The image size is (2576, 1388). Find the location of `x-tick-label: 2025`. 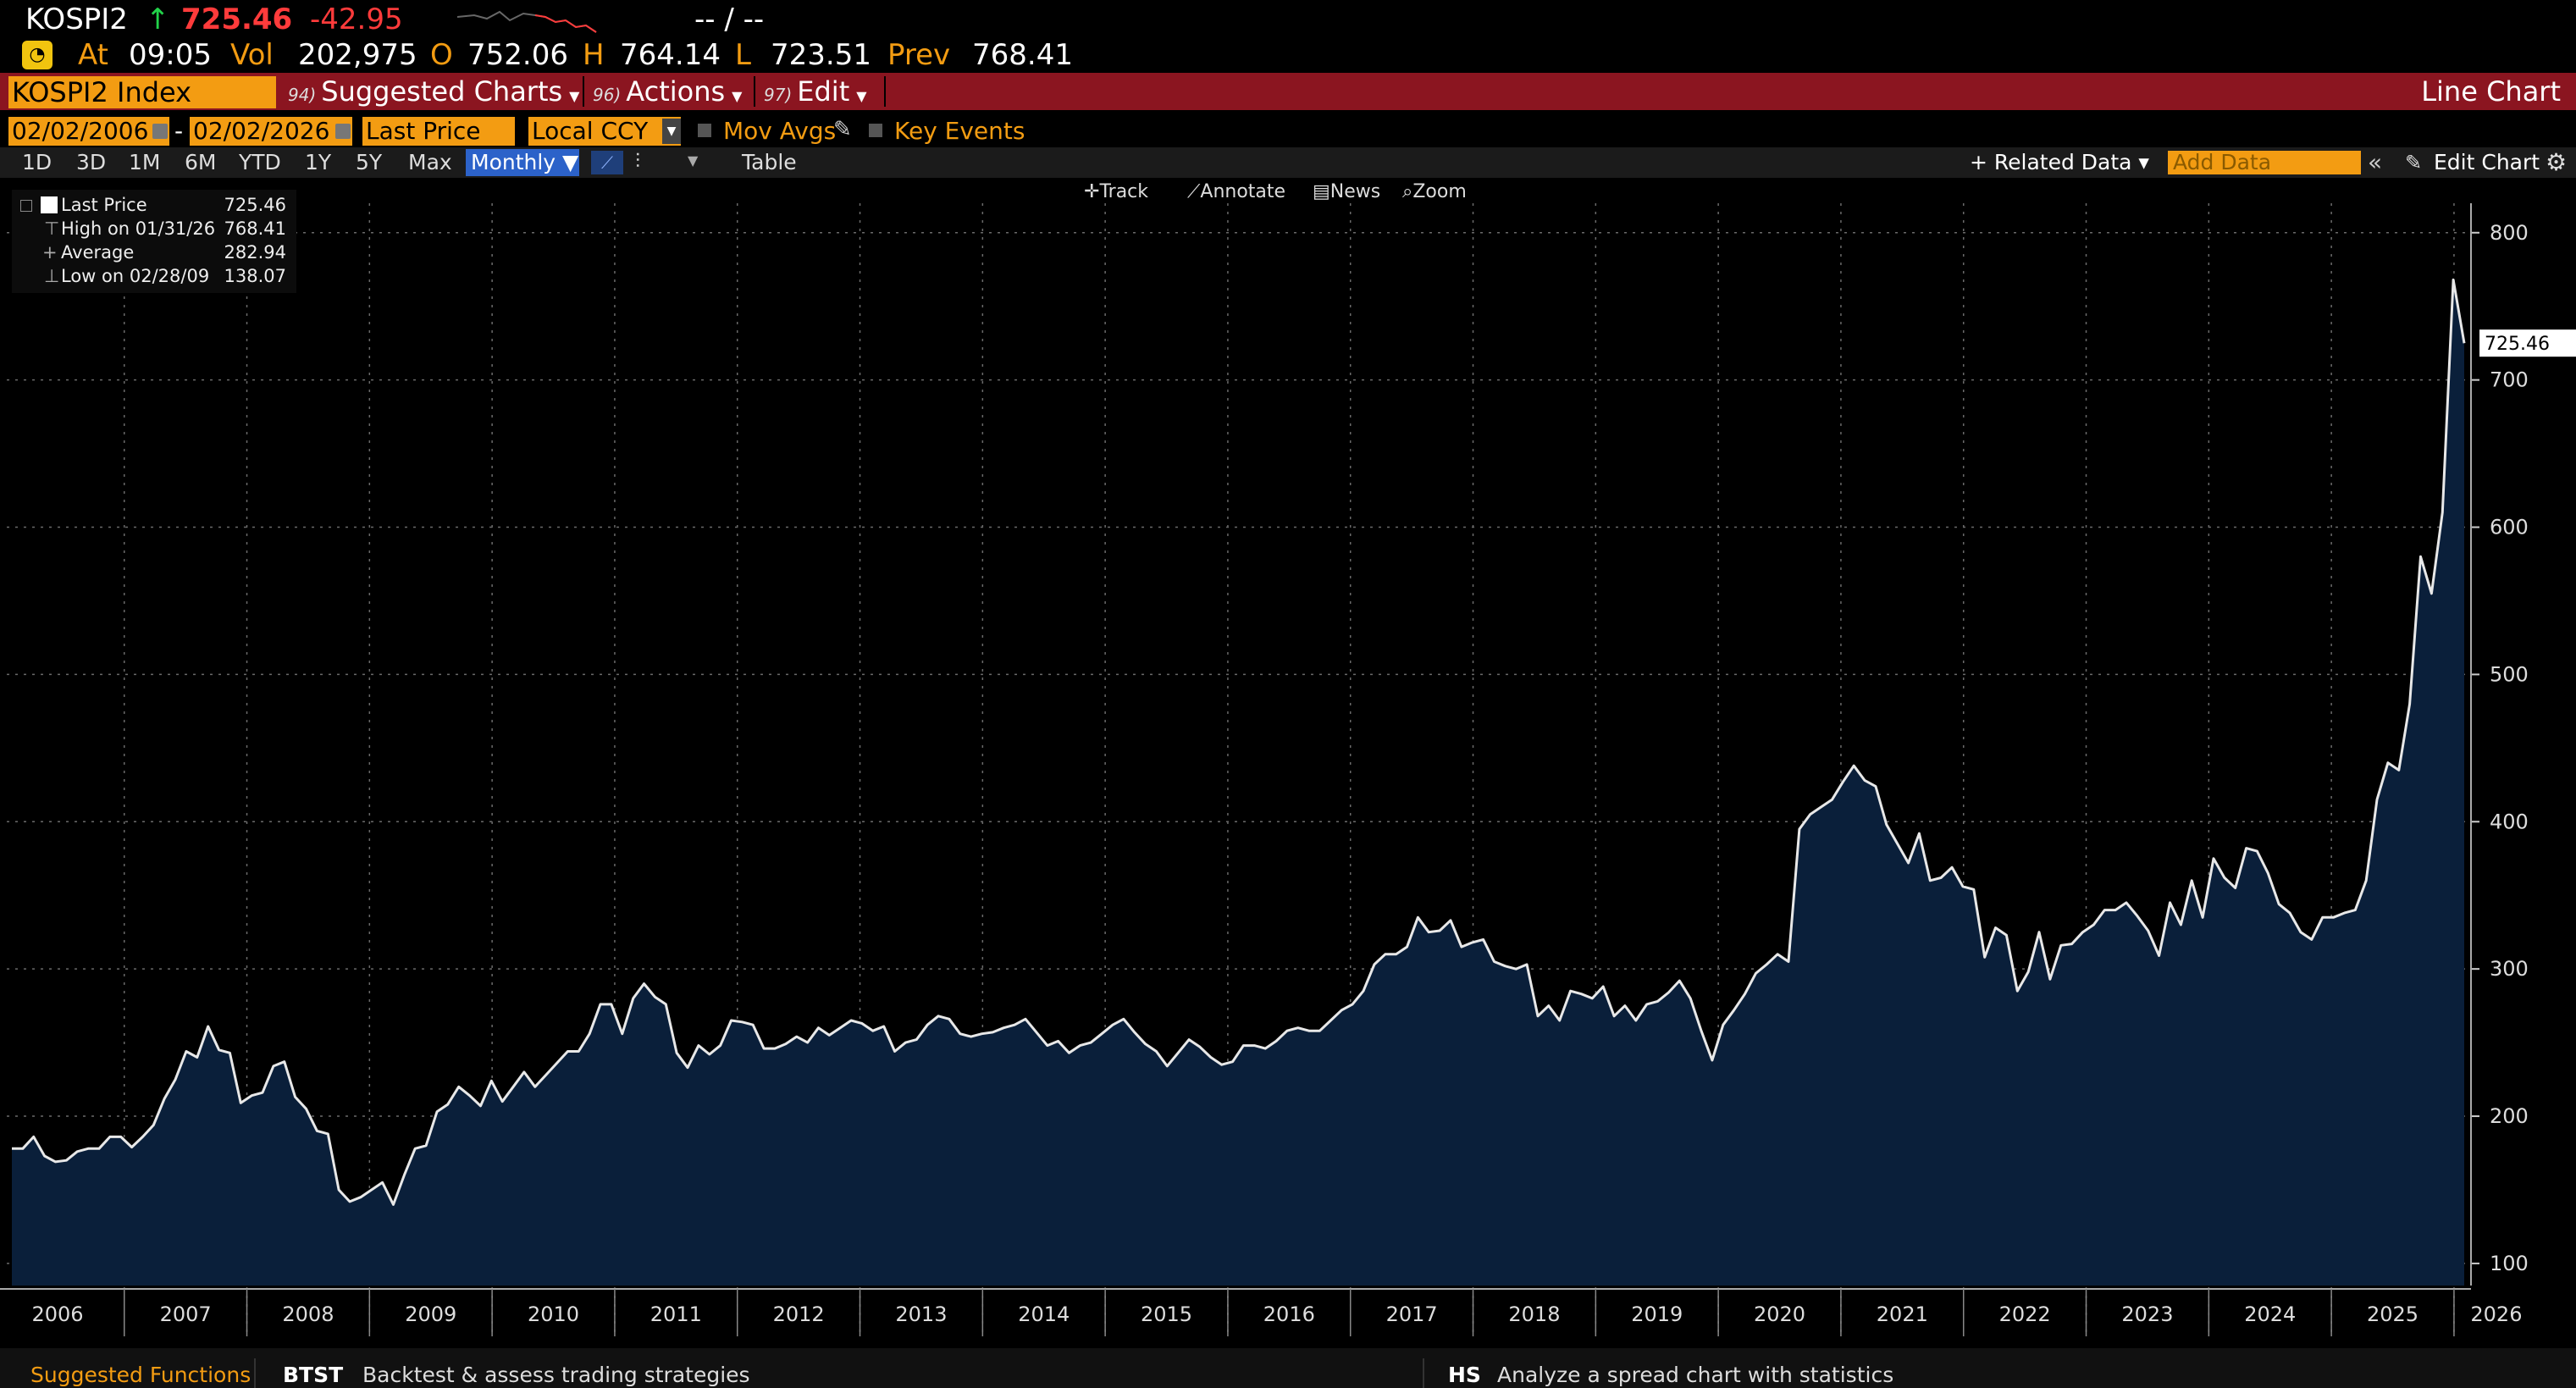

x-tick-label: 2025 is located at coordinates (2392, 1314).